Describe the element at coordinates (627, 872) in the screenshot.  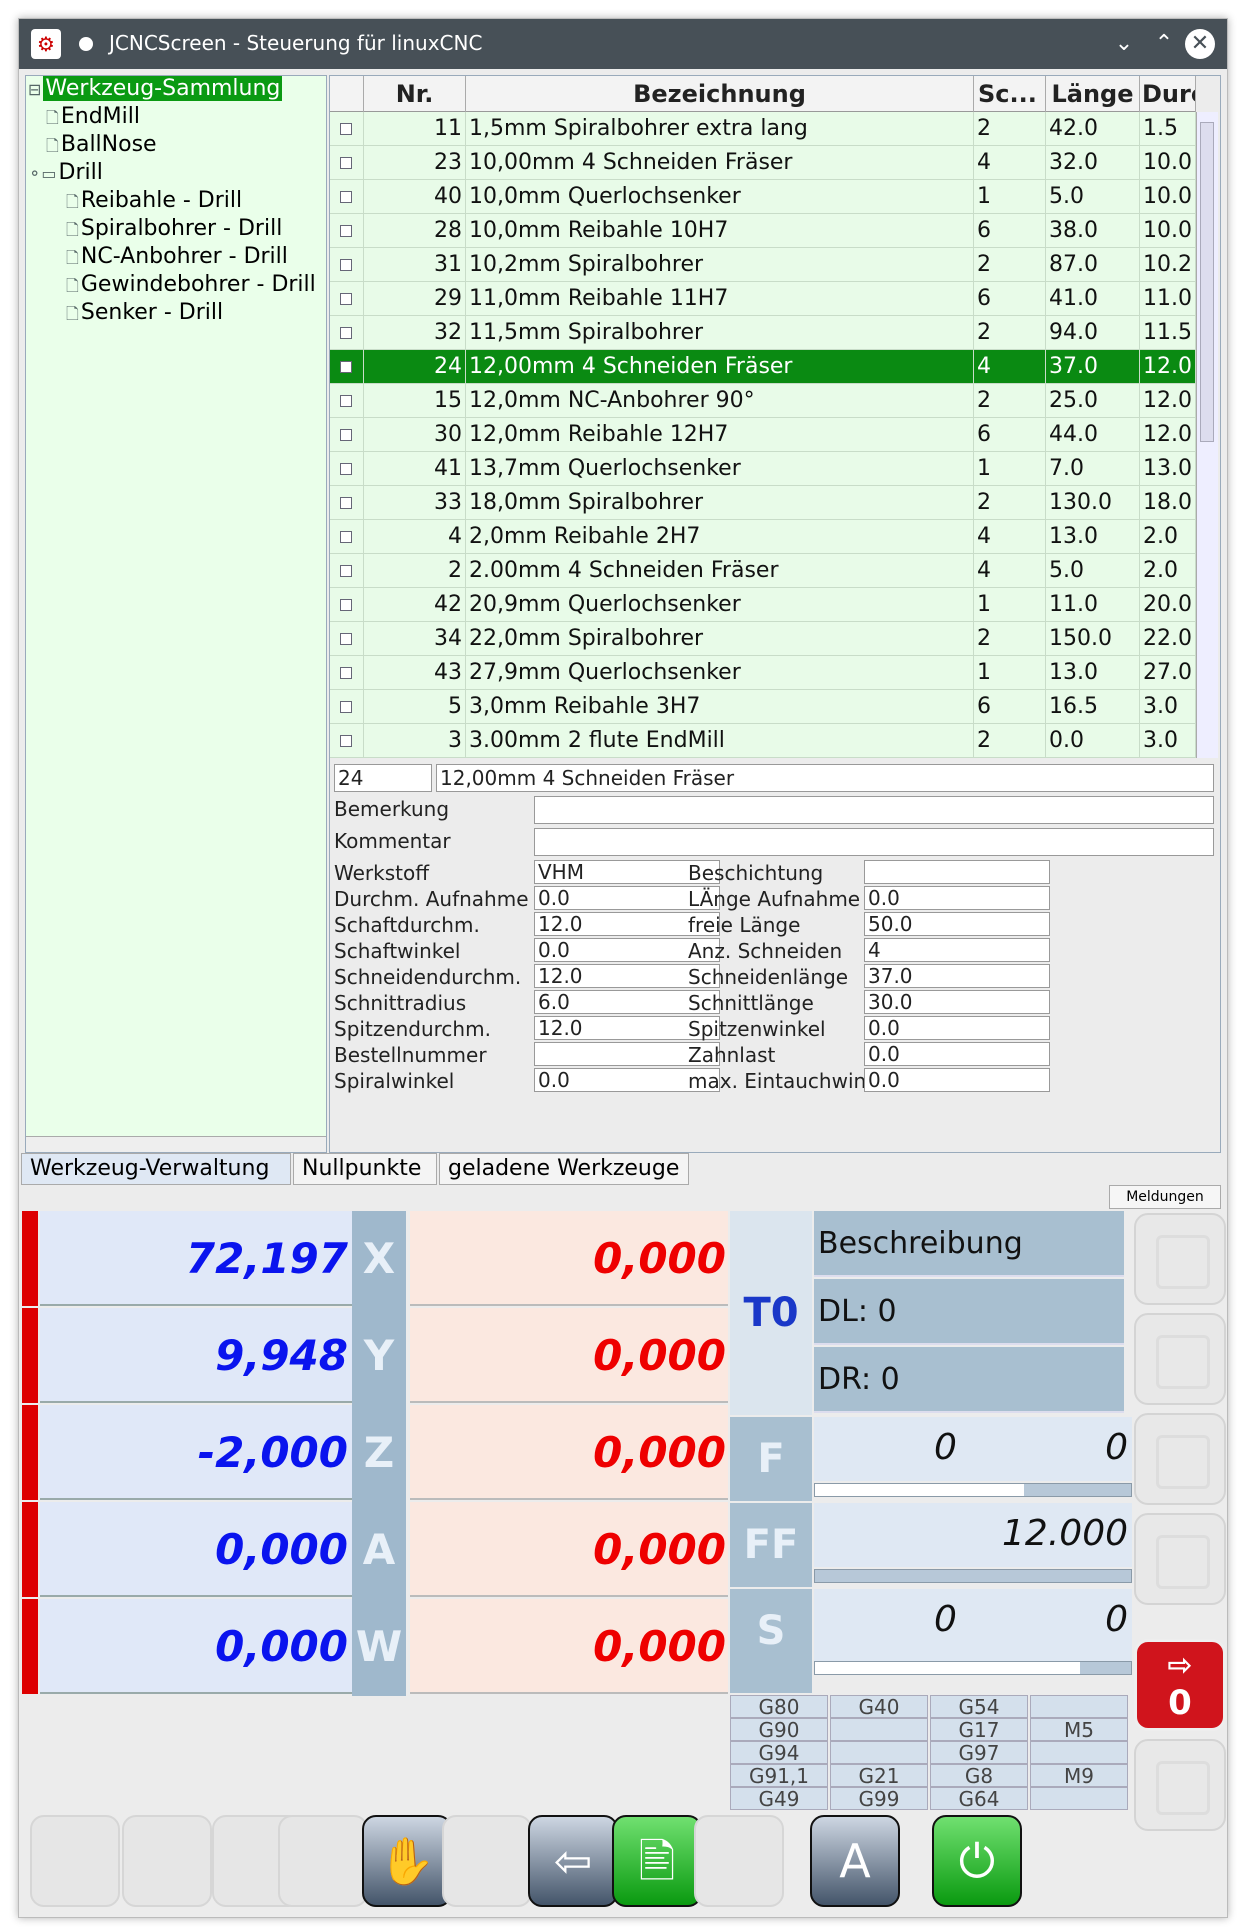
I see `detail-field: VHM` at that location.